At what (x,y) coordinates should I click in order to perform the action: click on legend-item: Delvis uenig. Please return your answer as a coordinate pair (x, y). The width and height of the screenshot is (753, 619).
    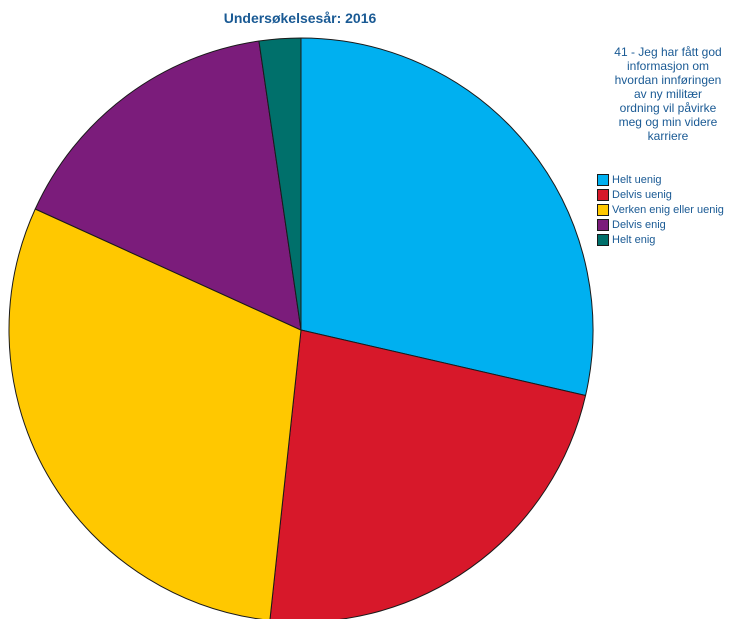
    Looking at the image, I should click on (660, 194).